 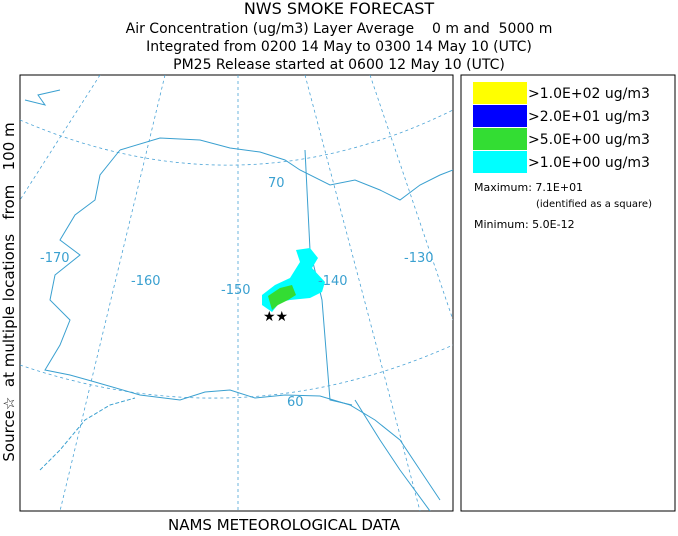 I want to click on maximum: Maximum: 7.1E+01, so click(x=528, y=187).